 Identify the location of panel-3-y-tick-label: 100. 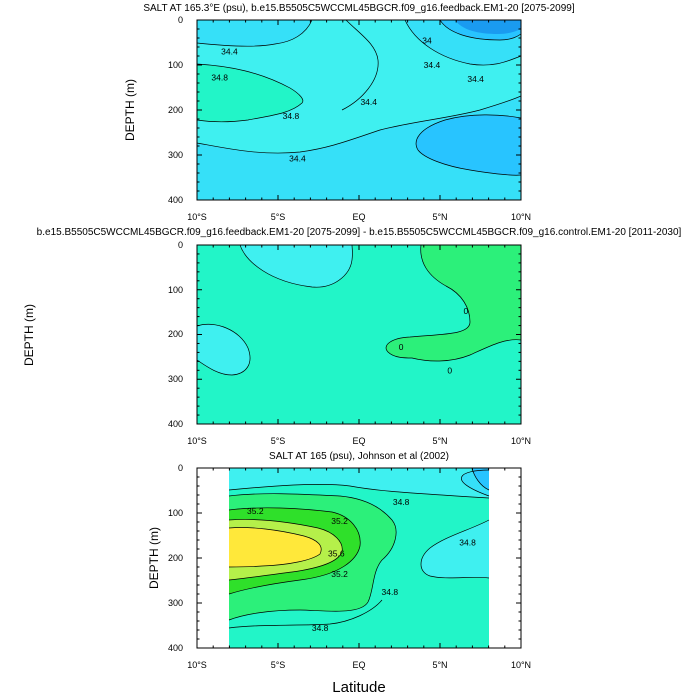
(175, 513).